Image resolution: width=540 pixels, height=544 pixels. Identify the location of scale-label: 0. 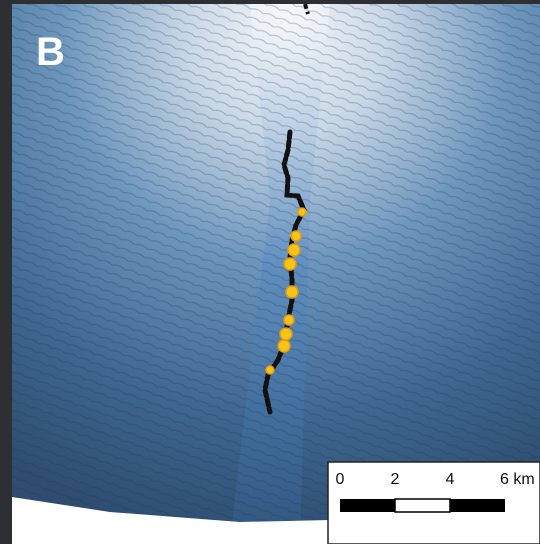
(340, 479).